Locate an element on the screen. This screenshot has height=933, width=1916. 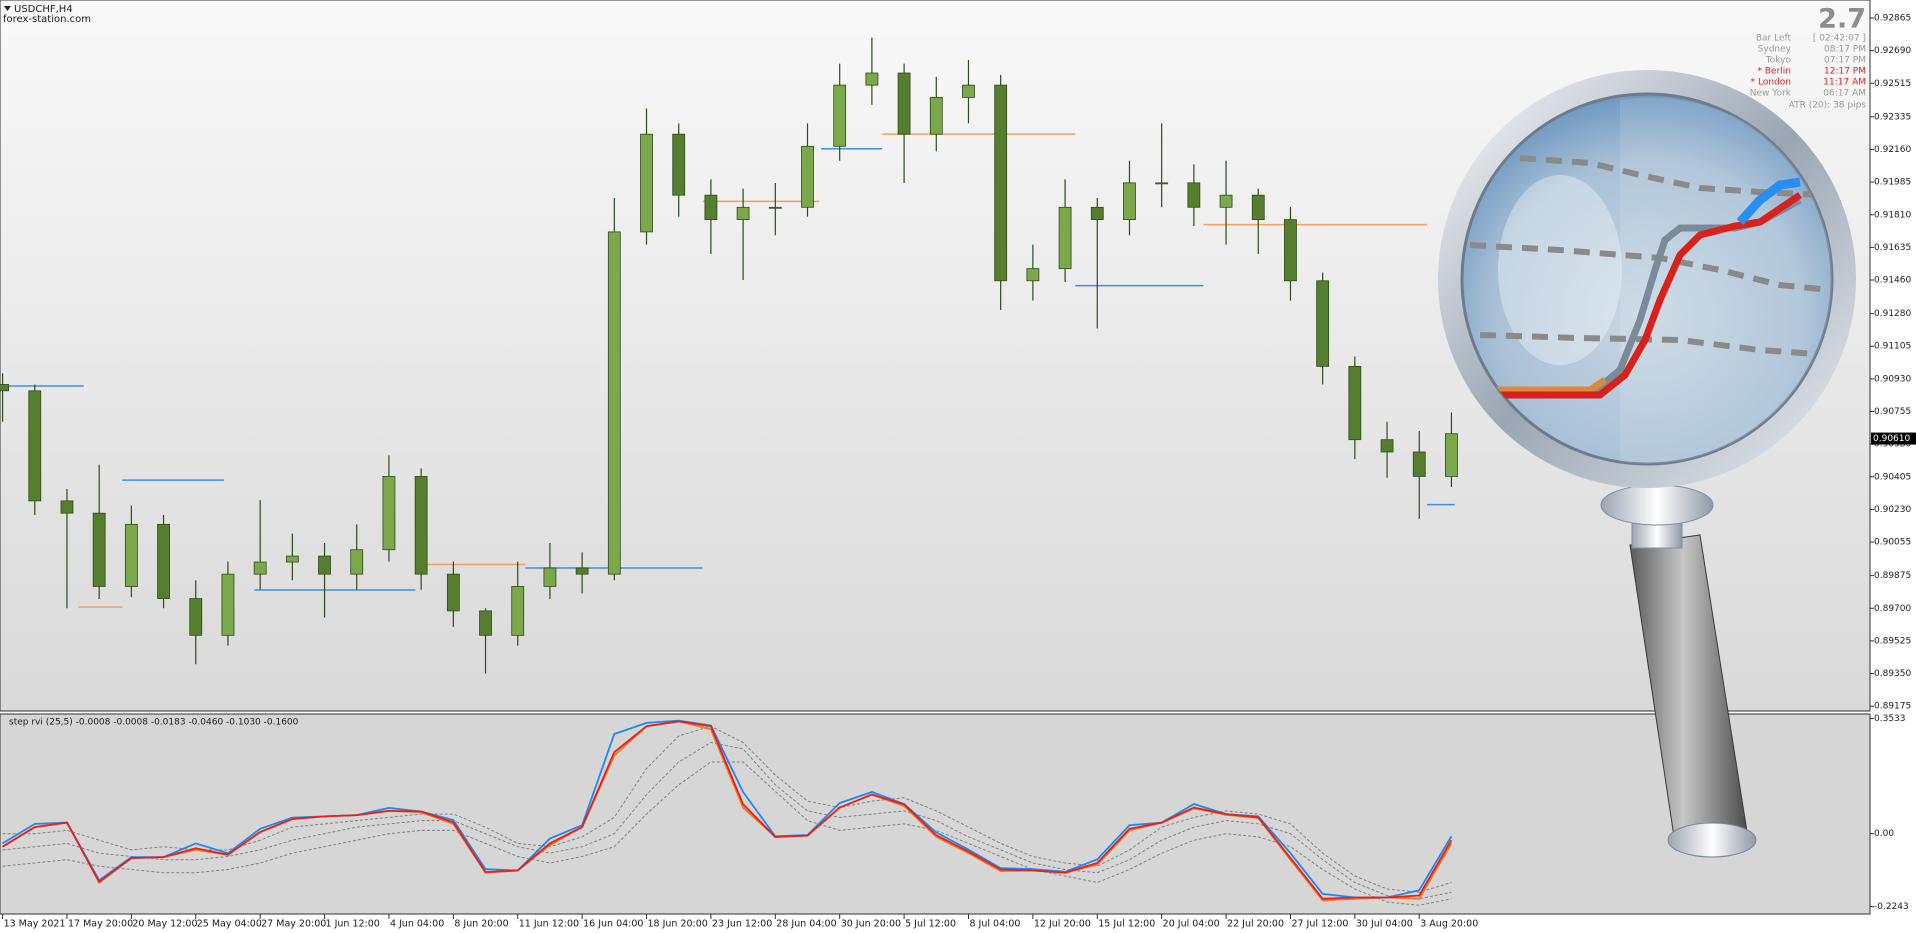
source-label: forex-station.com is located at coordinates (47, 19).